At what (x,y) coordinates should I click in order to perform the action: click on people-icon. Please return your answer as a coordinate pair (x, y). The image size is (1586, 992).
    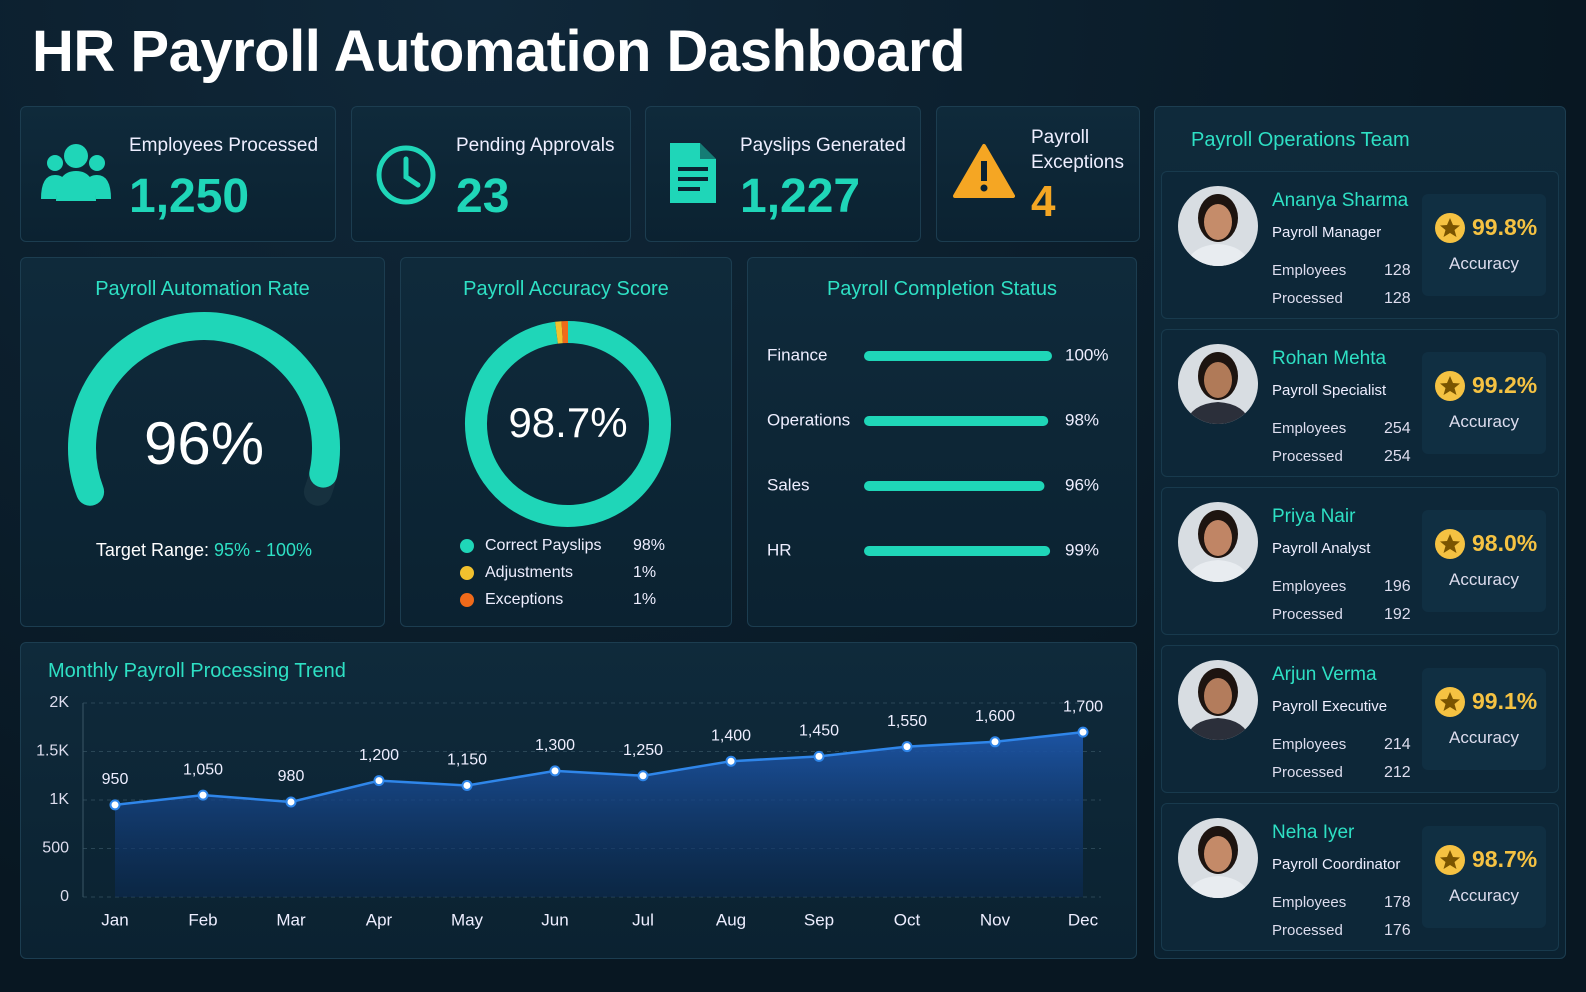
    Looking at the image, I should click on (76, 172).